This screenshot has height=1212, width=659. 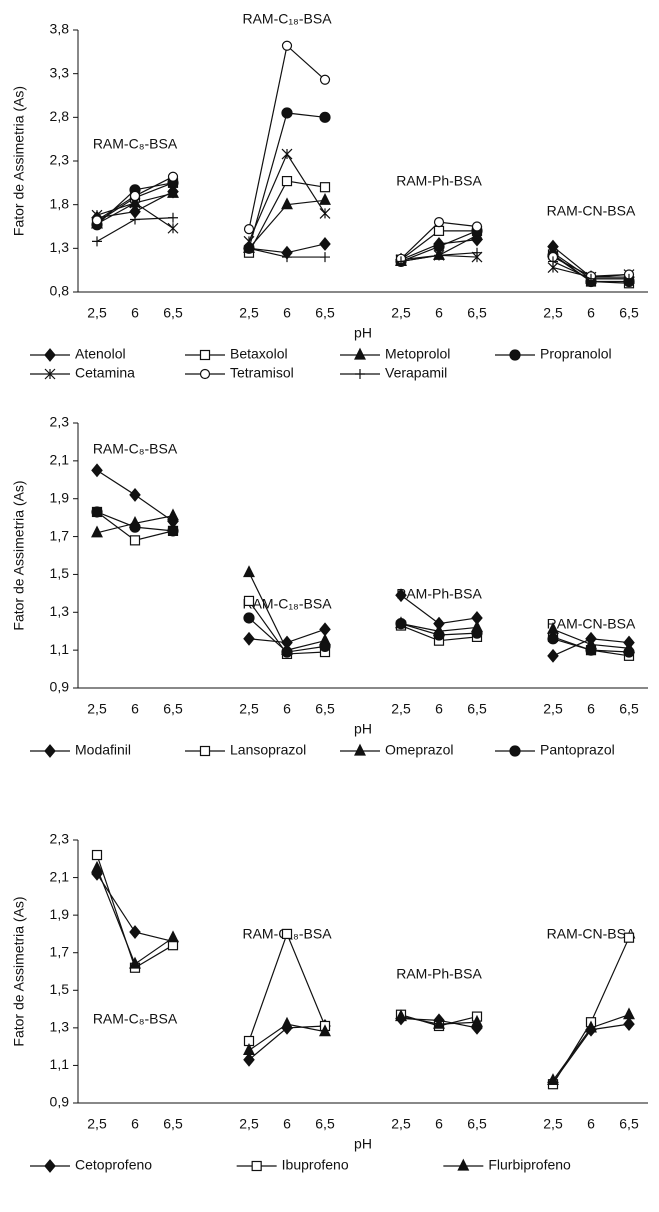 What do you see at coordinates (60, 203) in the screenshot?
I see `y-tick-label: 1,8` at bounding box center [60, 203].